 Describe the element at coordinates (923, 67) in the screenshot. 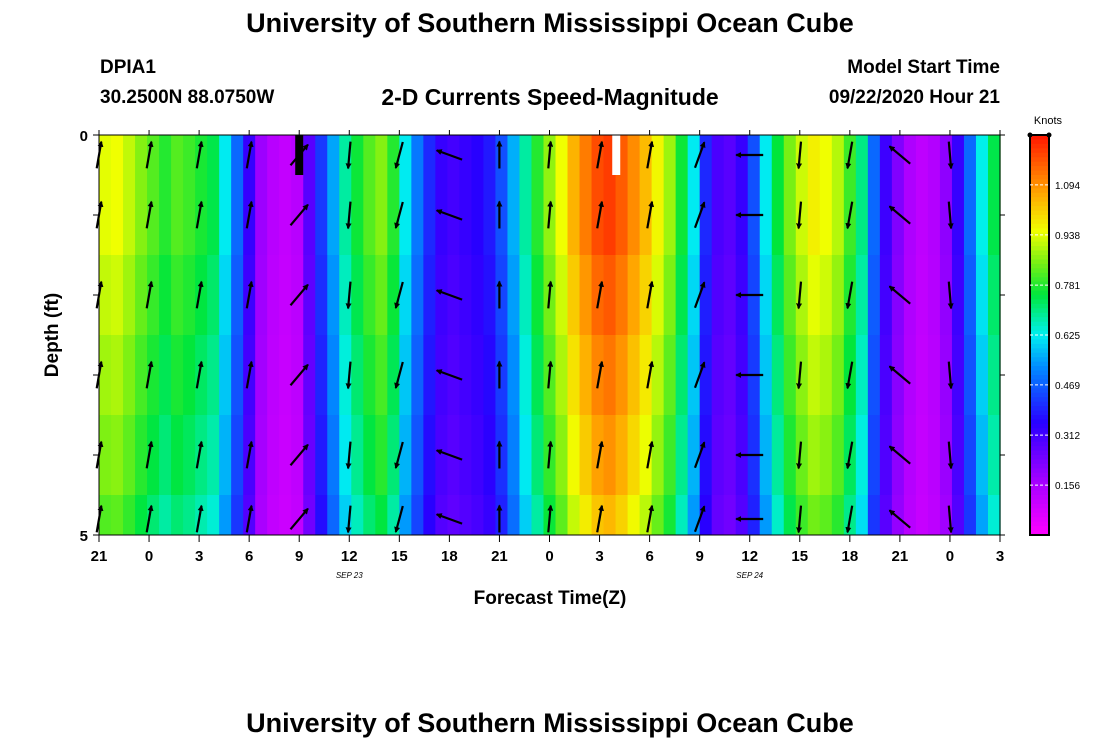

I see `model-start-label: Model Start Time` at that location.